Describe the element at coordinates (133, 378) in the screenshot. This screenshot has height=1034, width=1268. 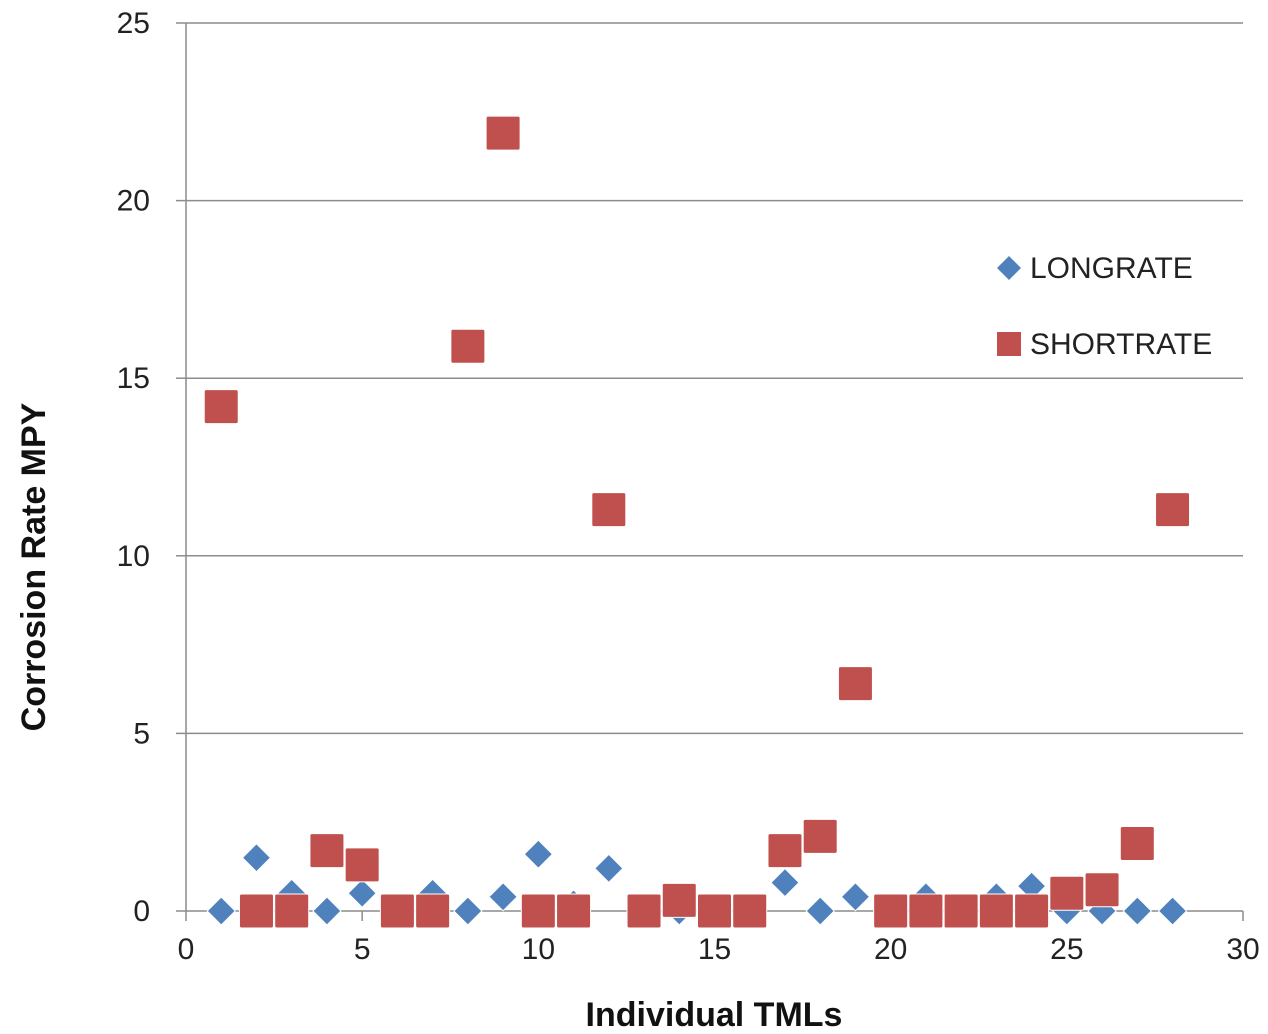
I see `y-tick-label: 15` at that location.